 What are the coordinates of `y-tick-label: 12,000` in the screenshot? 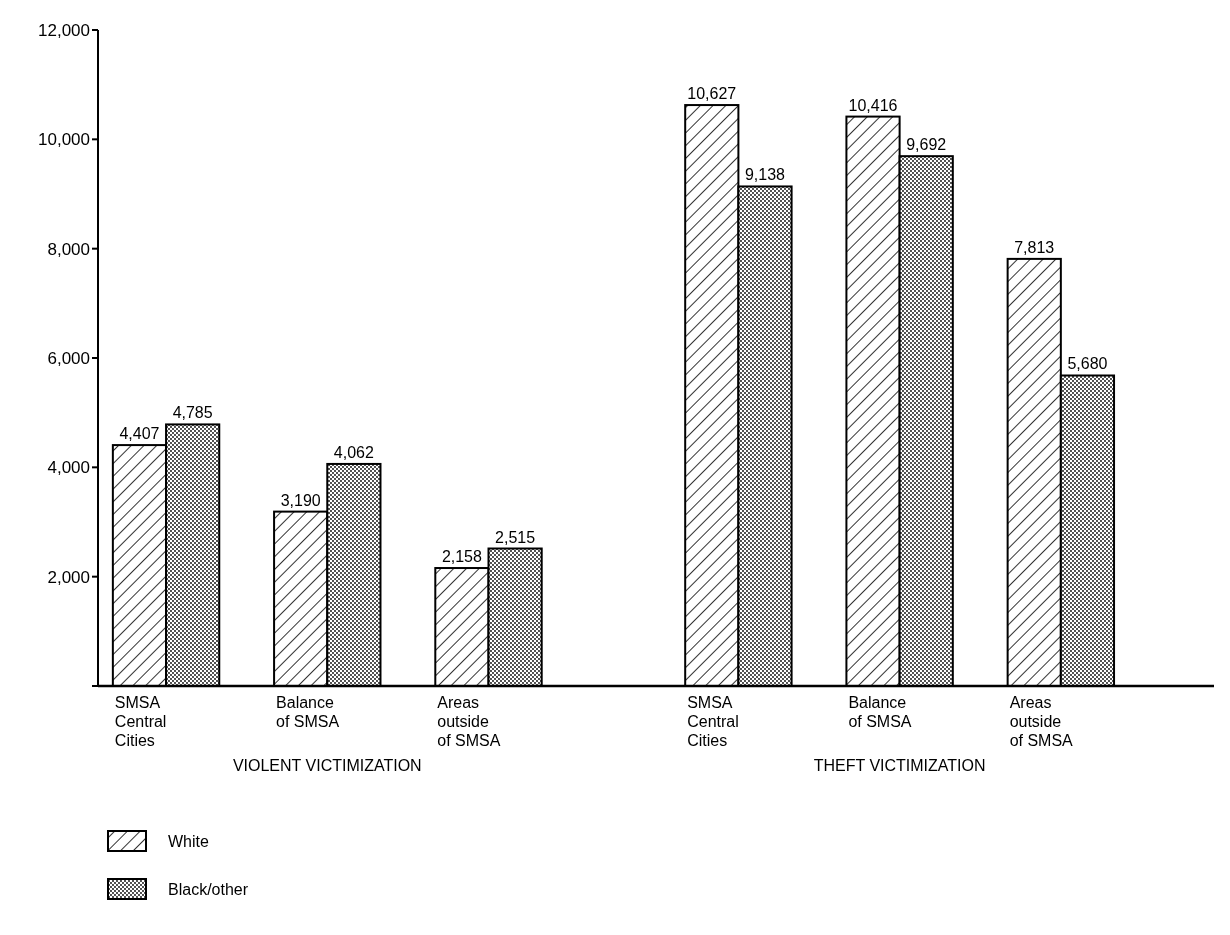 It's located at (64, 30).